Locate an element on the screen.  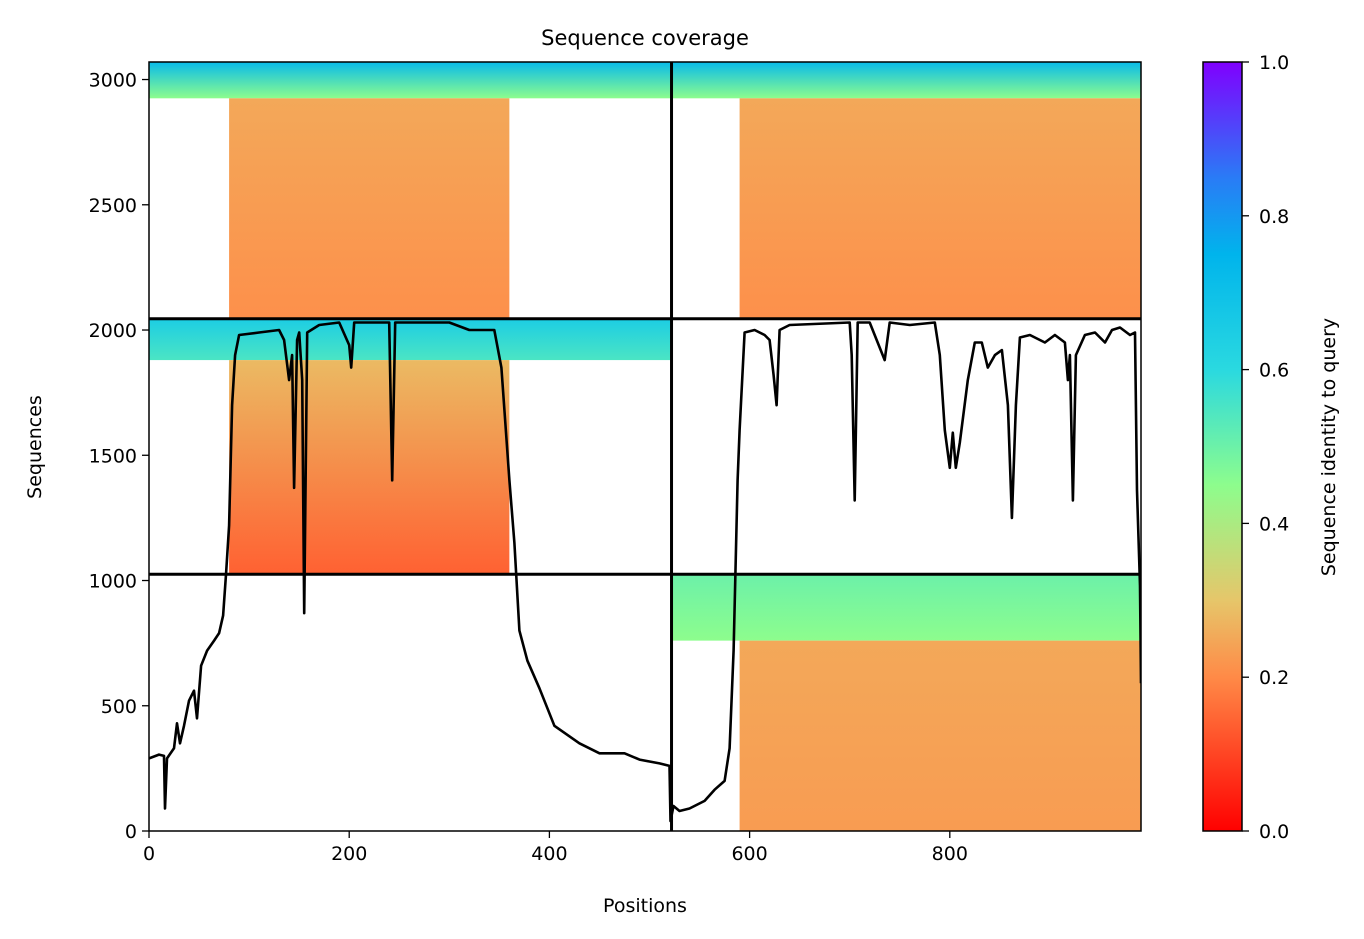
x-tick-label: 600 is located at coordinates (749, 854).